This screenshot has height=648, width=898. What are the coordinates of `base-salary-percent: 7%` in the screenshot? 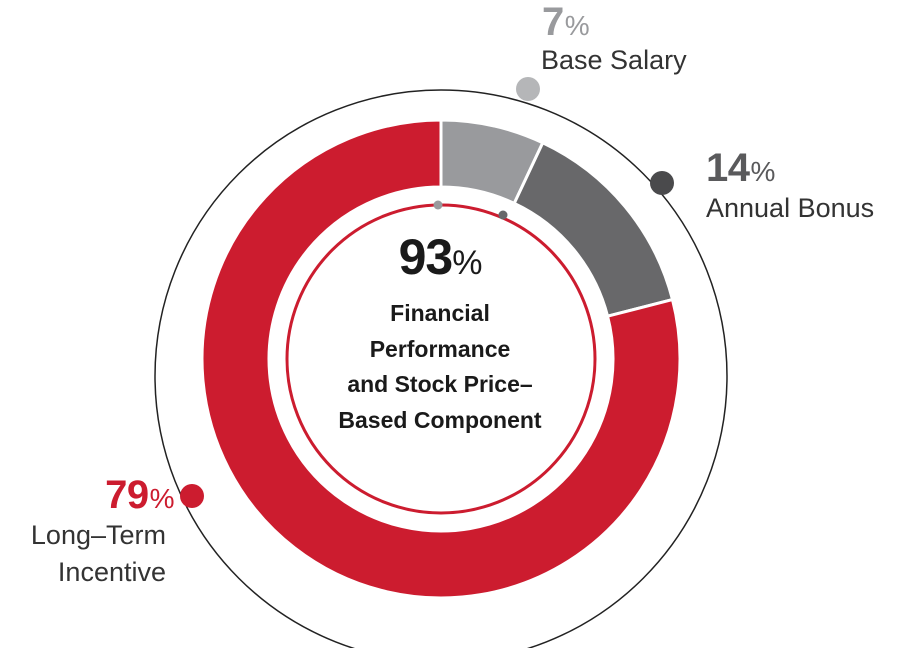 It's located at (566, 22).